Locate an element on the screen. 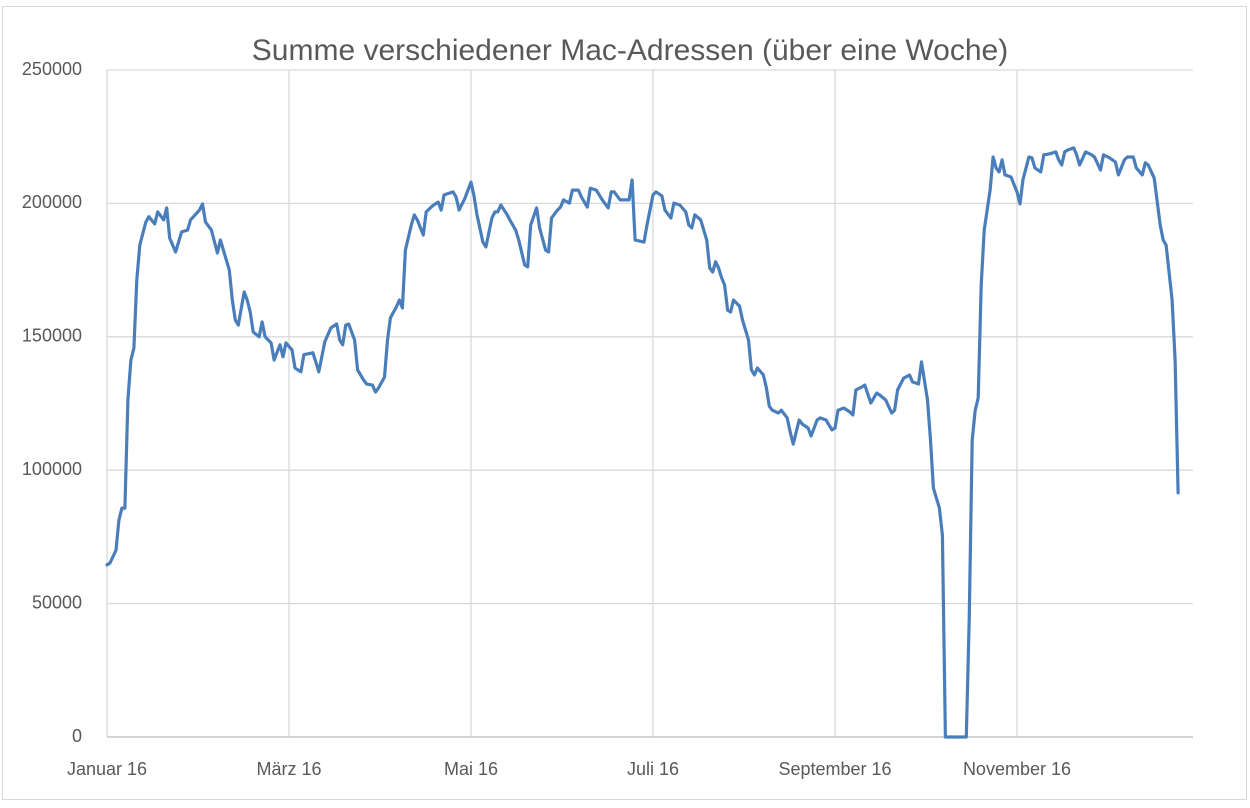 This screenshot has width=1250, height=808. y-tick-label: 250000 is located at coordinates (52, 69).